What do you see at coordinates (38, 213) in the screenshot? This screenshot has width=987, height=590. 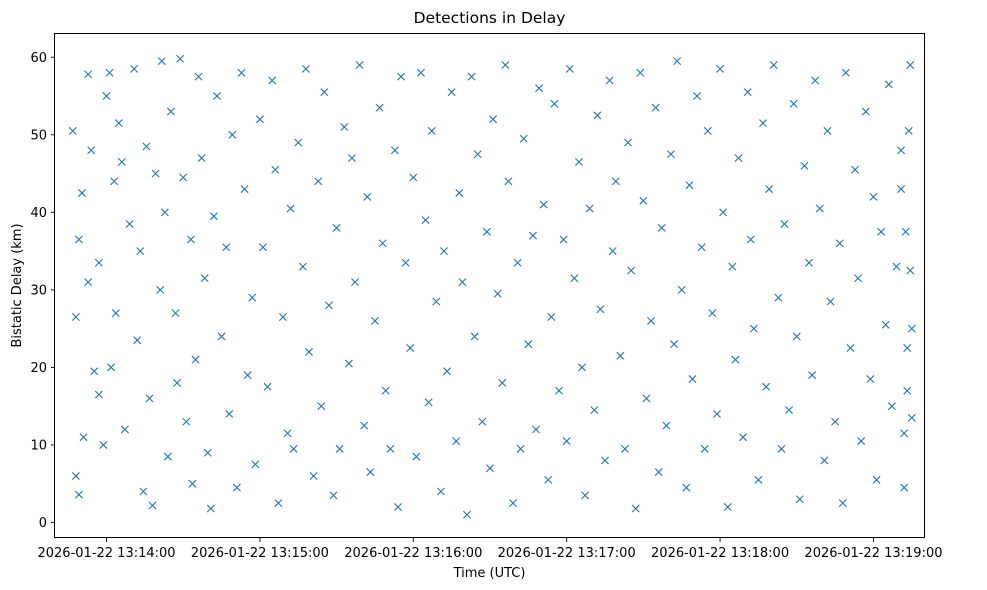 I see `y-tick-label: 40` at bounding box center [38, 213].